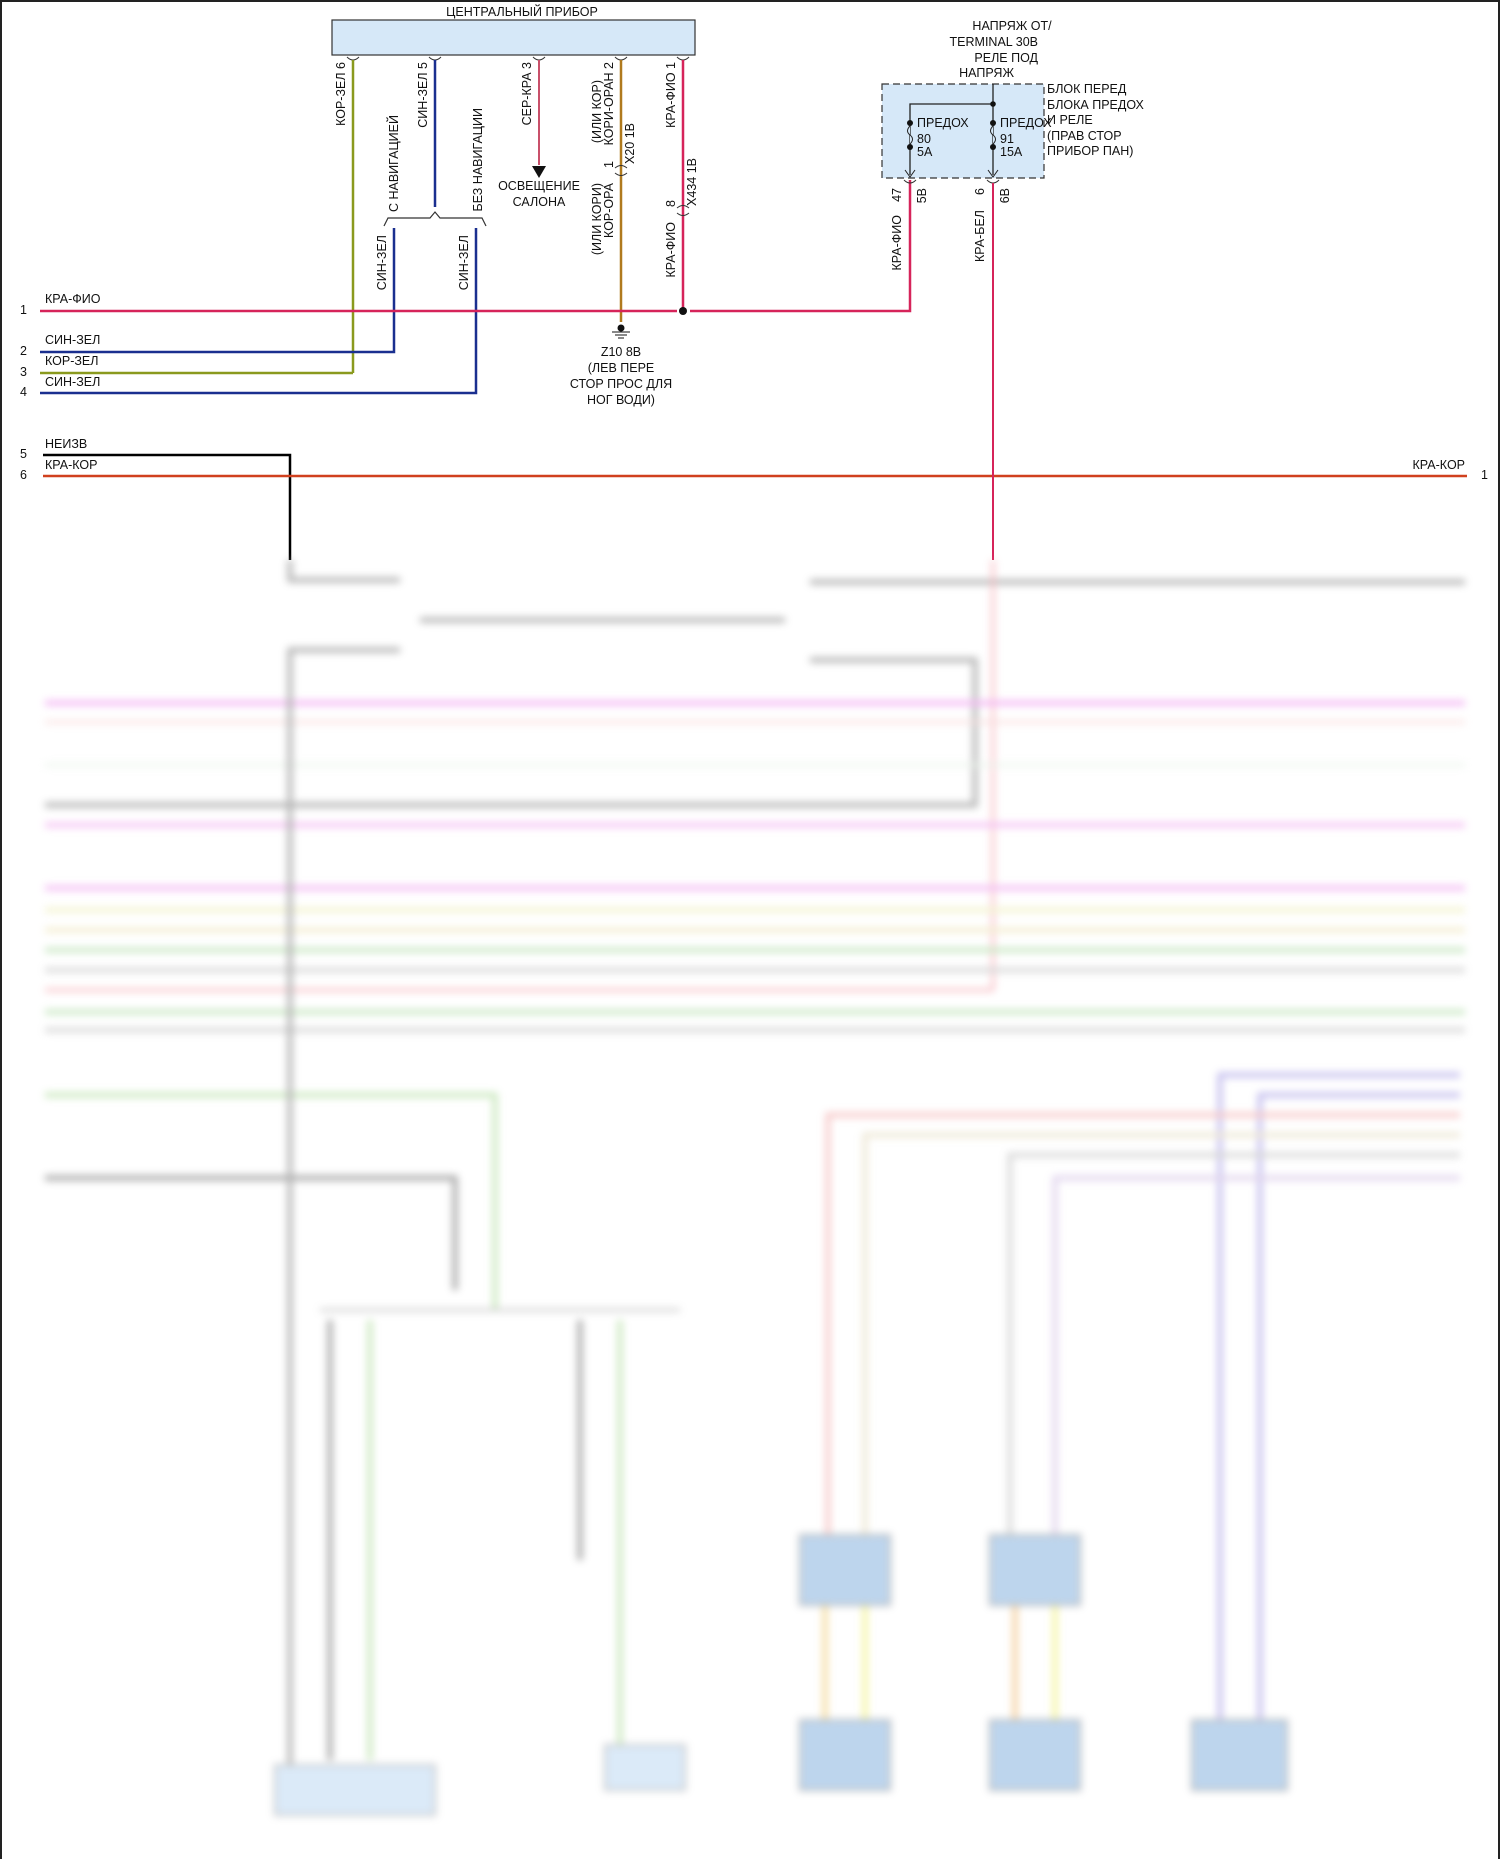 This screenshot has width=1500, height=1861. I want to click on pin-label: КОРИ-ОРАН 2, so click(609, 103).